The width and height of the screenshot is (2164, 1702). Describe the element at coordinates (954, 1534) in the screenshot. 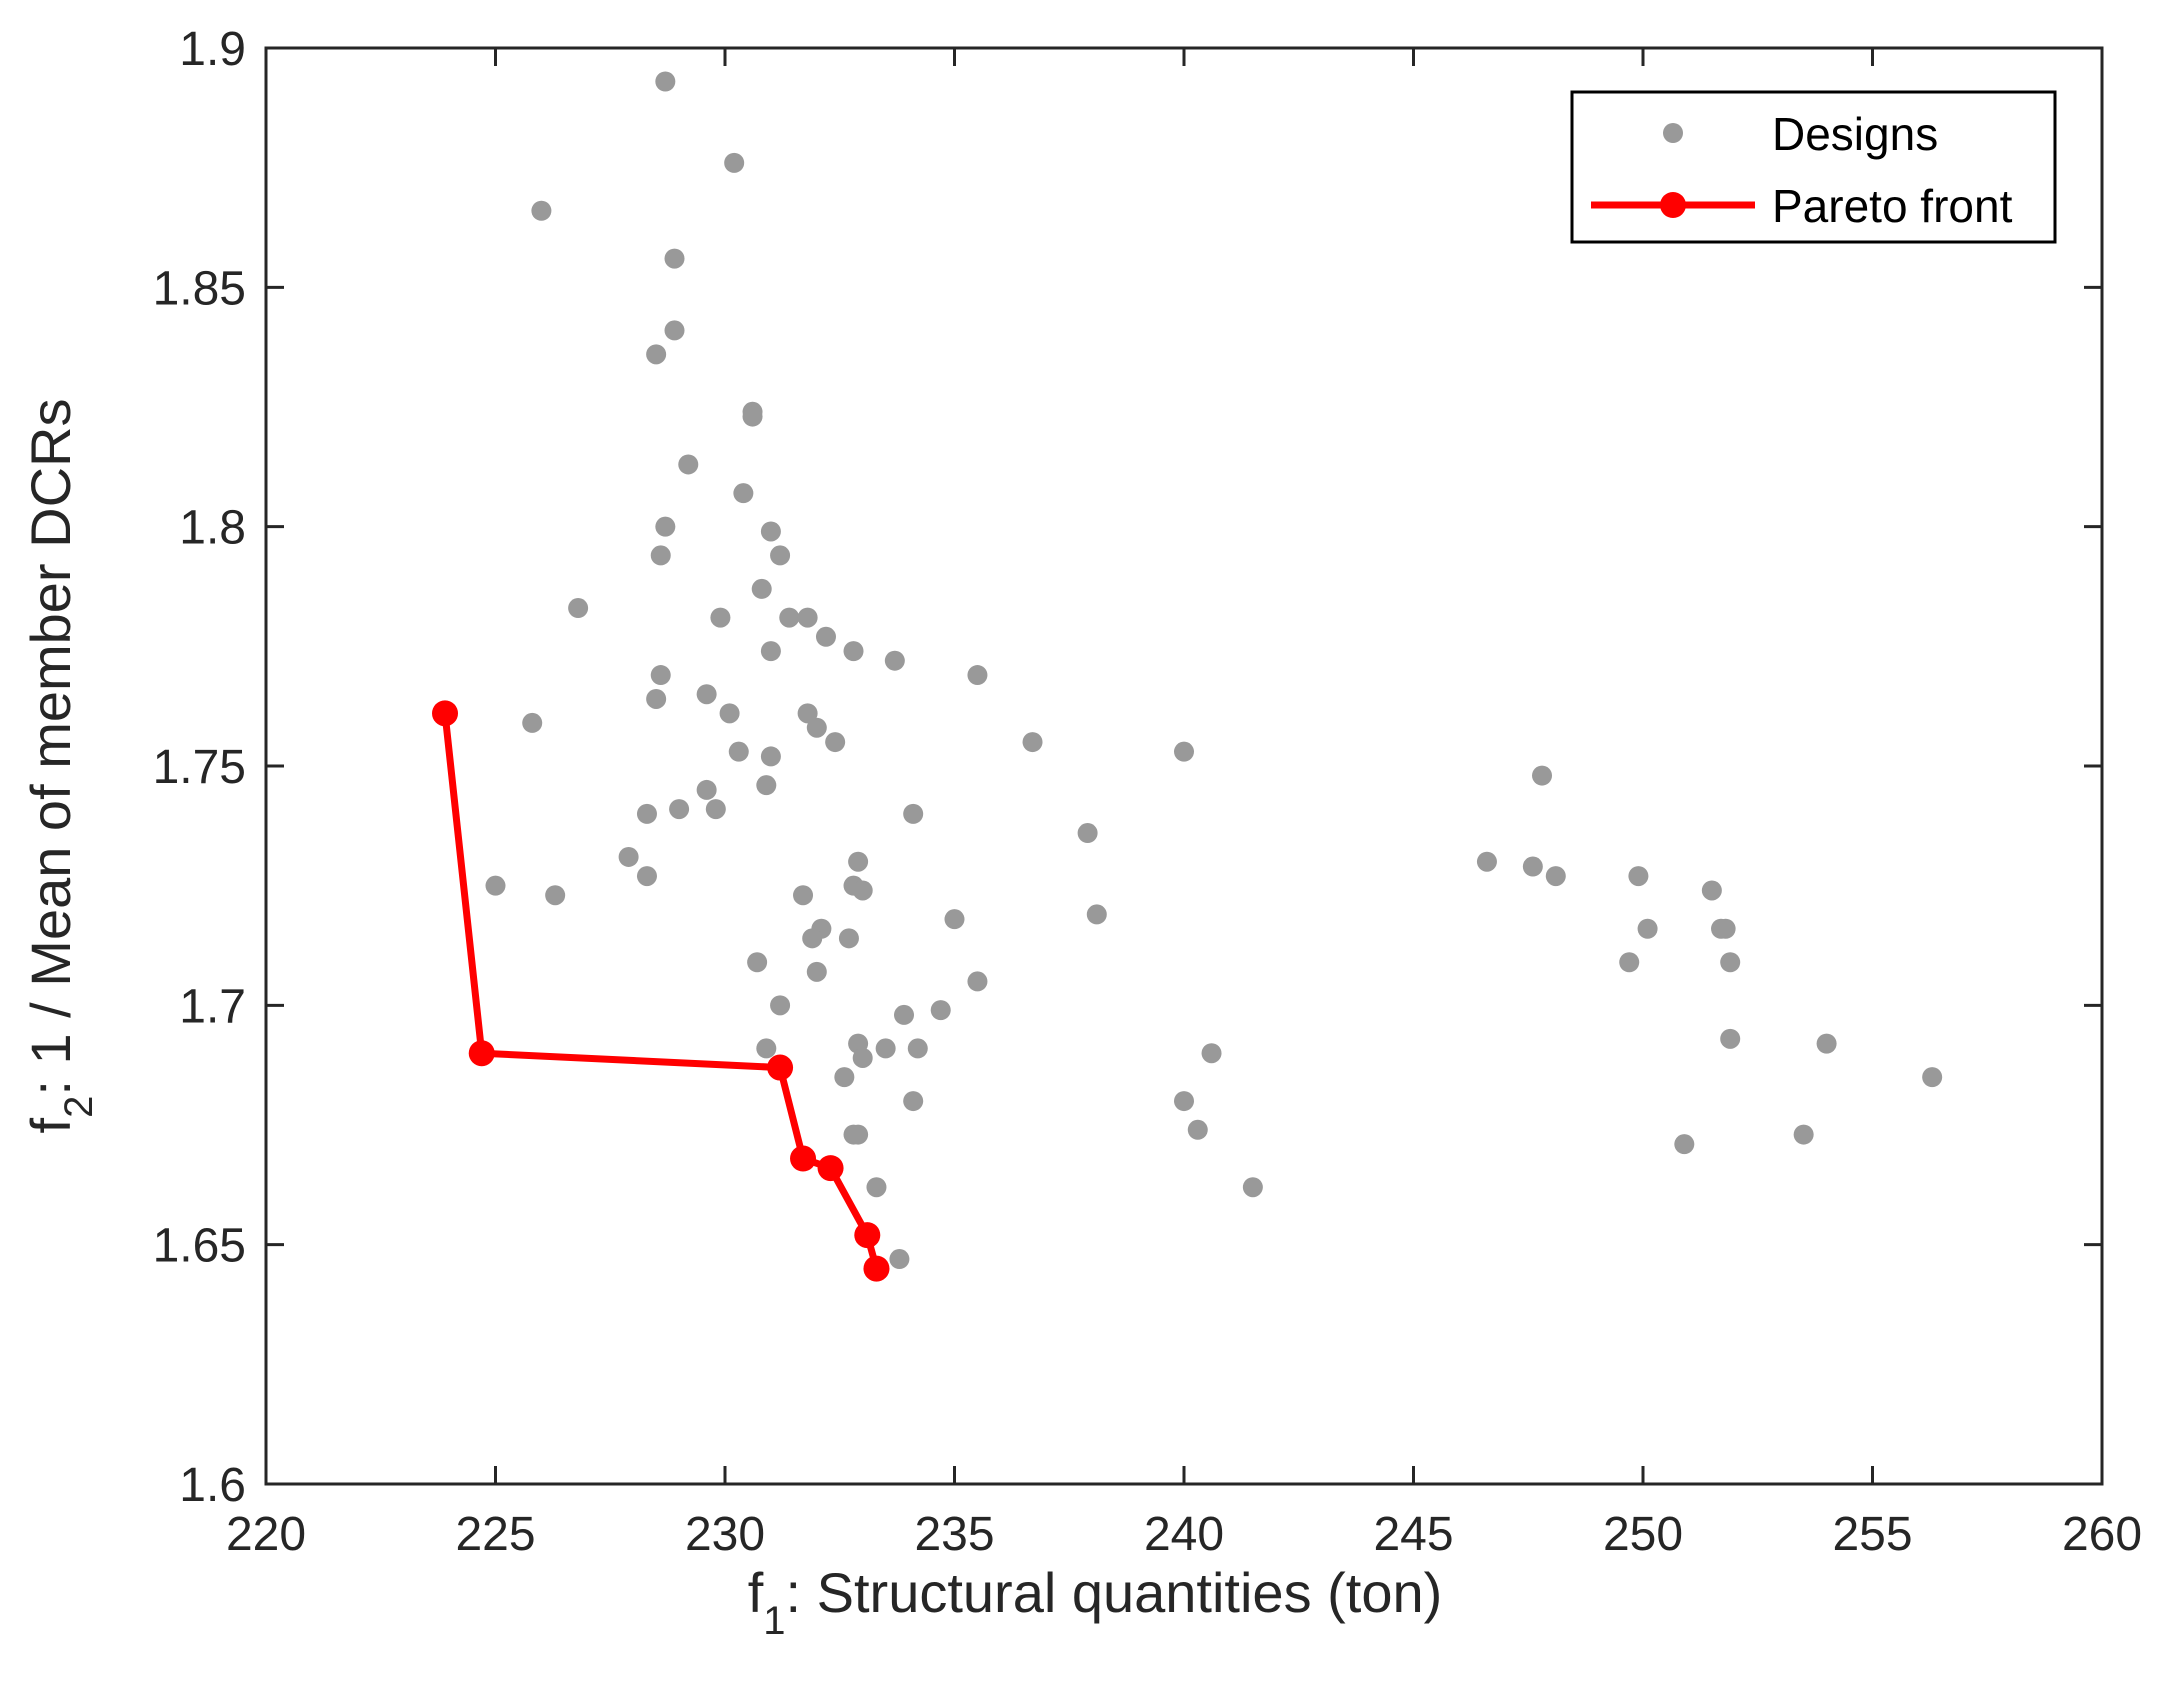

I see `x-tick-label: 235` at that location.